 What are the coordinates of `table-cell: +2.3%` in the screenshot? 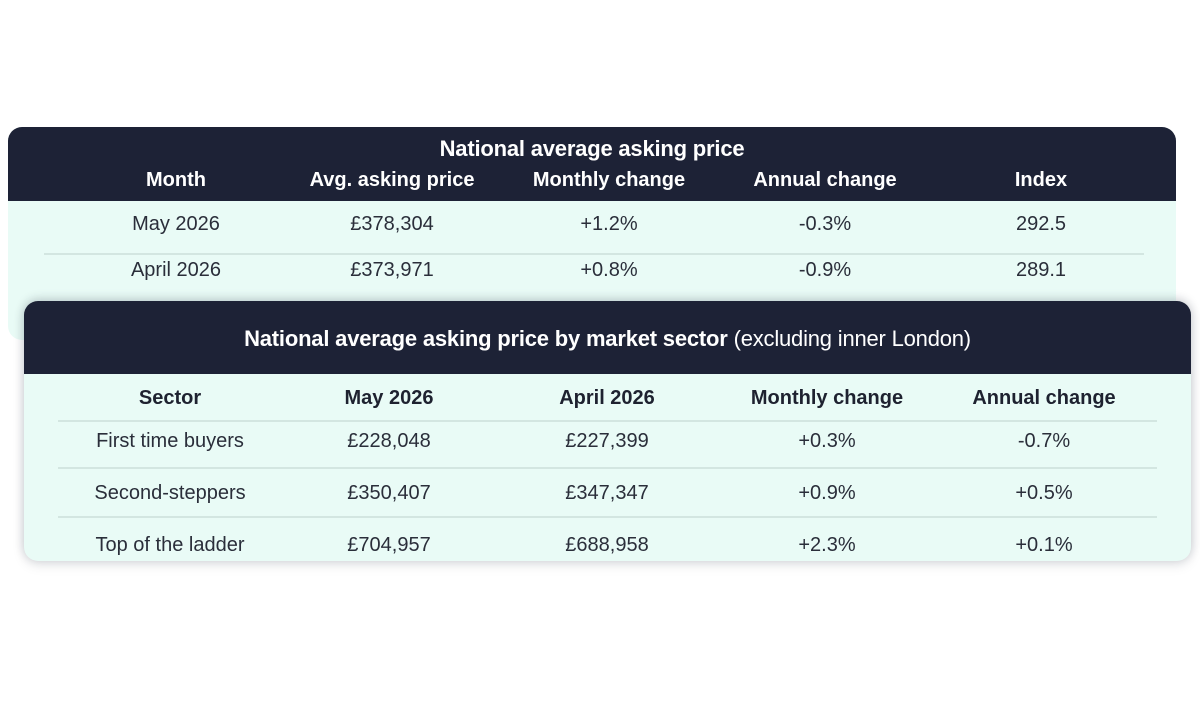 It's located at (827, 545).